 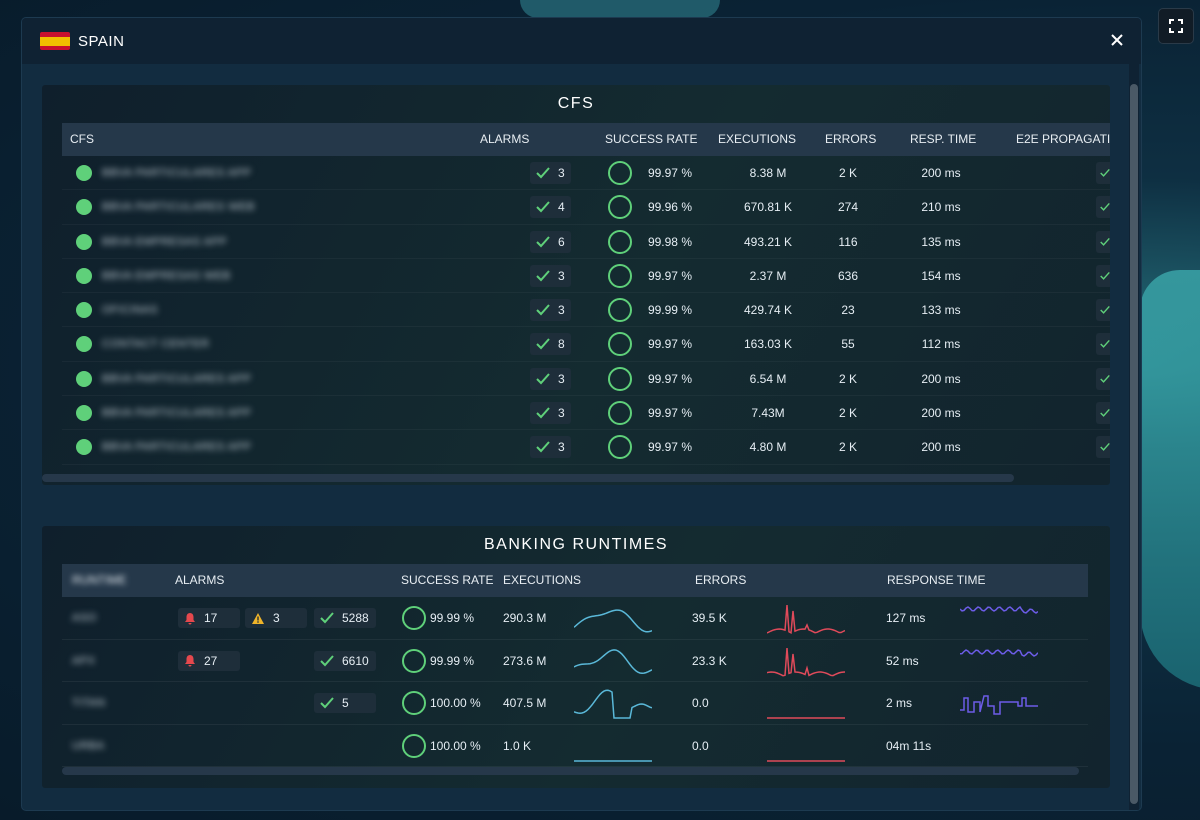 I want to click on errors: 636, so click(x=848, y=275).